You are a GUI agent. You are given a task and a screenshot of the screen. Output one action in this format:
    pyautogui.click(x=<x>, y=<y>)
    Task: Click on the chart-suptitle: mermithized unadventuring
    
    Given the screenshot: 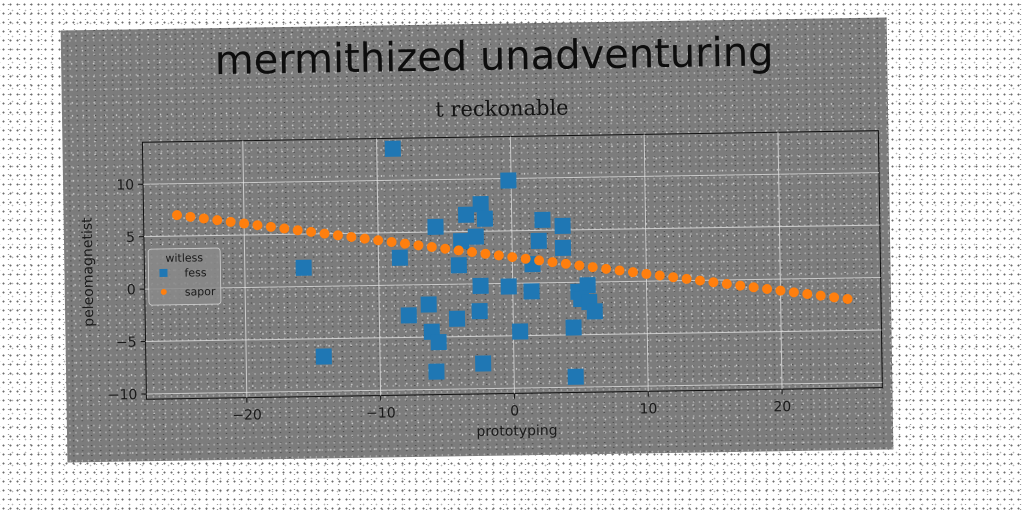 What is the action you would take?
    pyautogui.click(x=493, y=56)
    